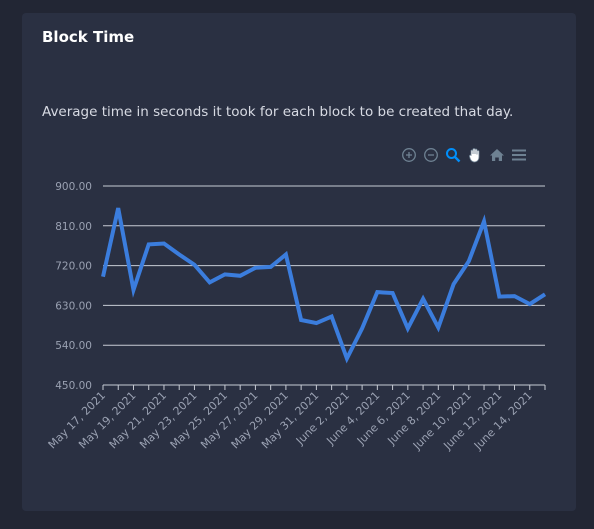  Describe the element at coordinates (475, 155) in the screenshot. I see `pan-hand-icon` at that location.